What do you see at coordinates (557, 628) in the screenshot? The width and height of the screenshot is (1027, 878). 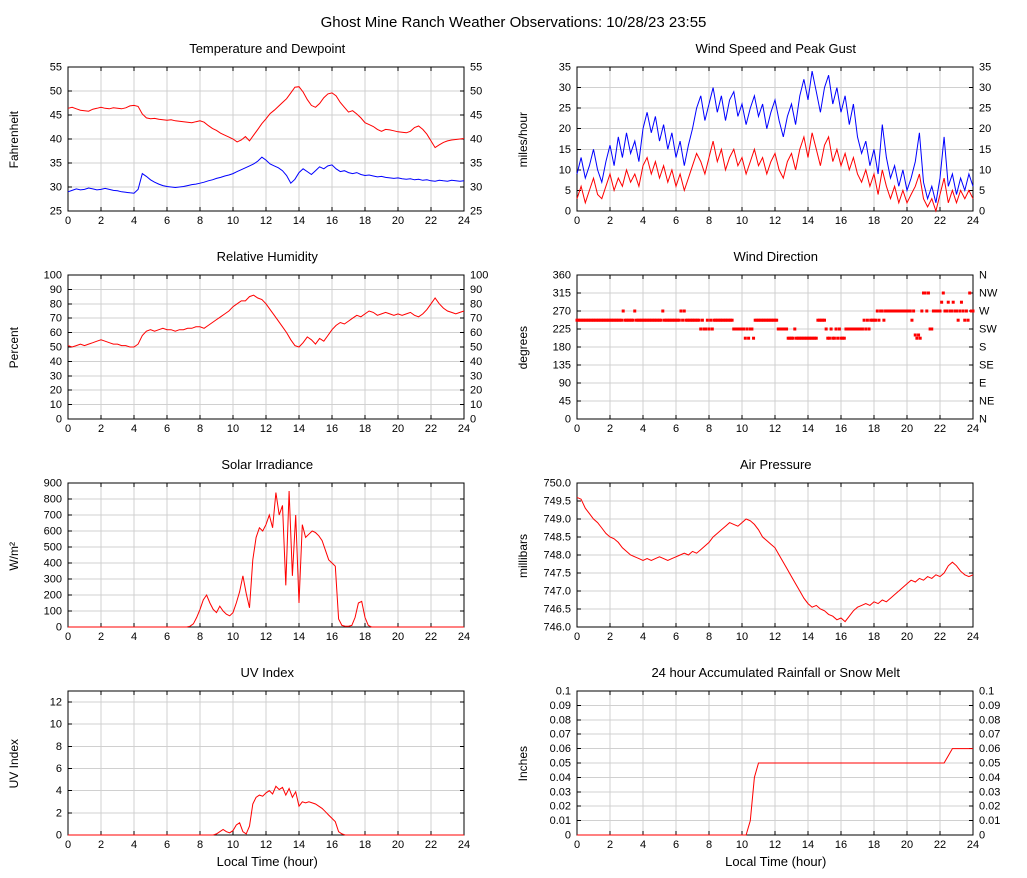 I see `svg-text: 746.0` at bounding box center [557, 628].